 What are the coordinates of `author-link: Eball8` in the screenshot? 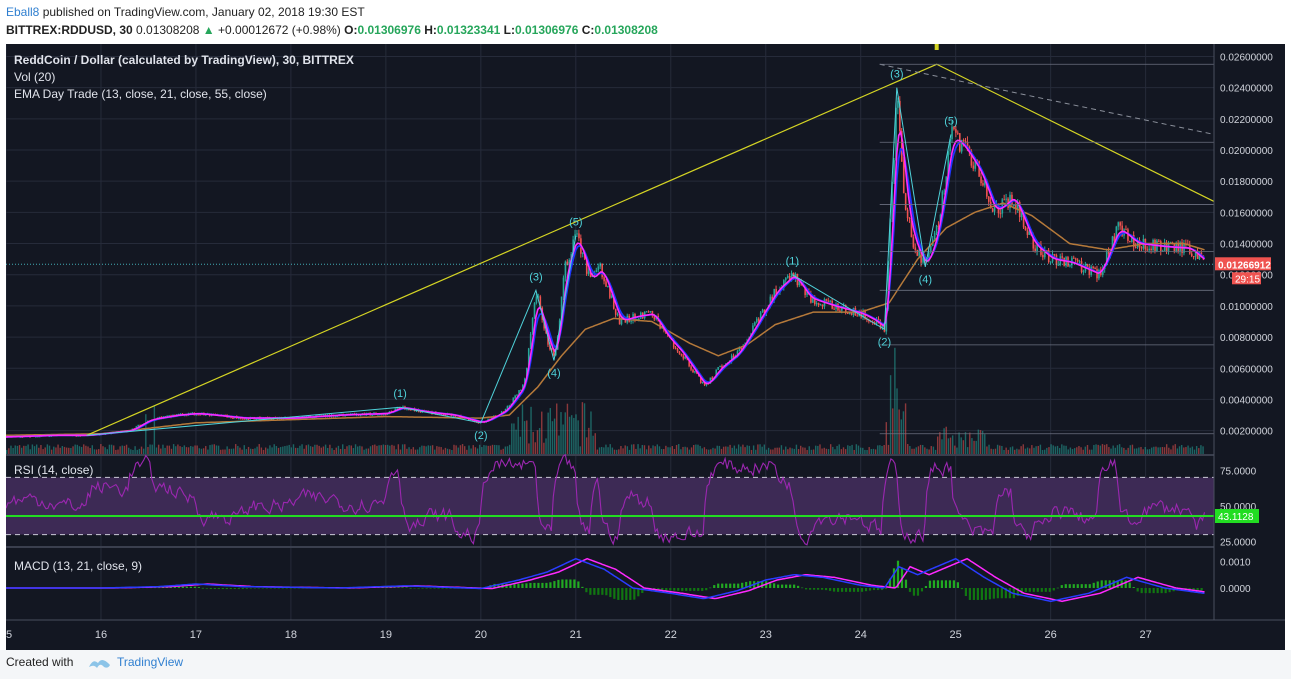 It's located at (23, 12).